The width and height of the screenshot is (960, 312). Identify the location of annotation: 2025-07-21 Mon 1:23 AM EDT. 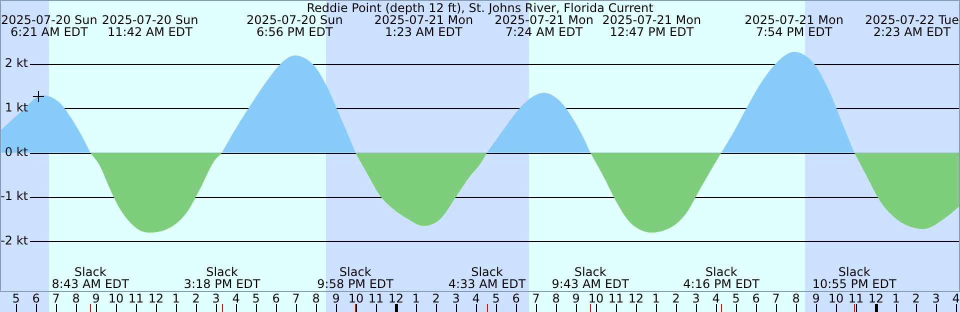
(424, 26).